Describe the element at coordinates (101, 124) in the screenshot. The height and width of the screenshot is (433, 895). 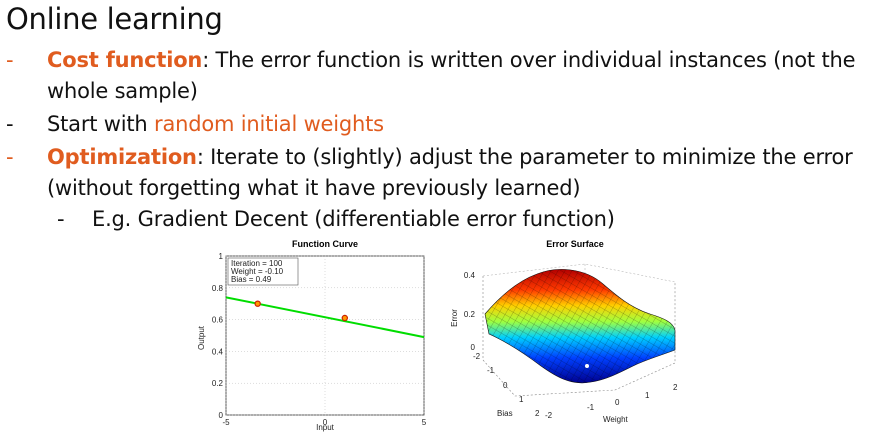
I see `bullet-2-text: Start with` at that location.